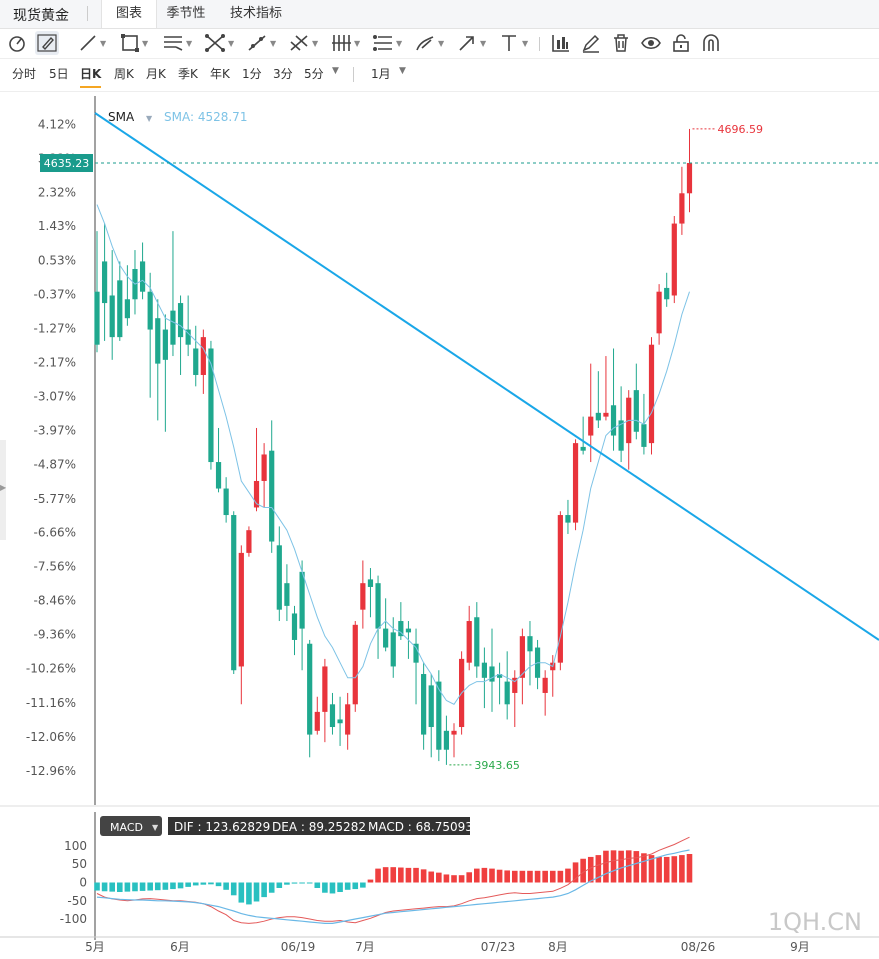 The width and height of the screenshot is (879, 959). I want to click on y-tick-label: -11.16%, so click(51, 703).